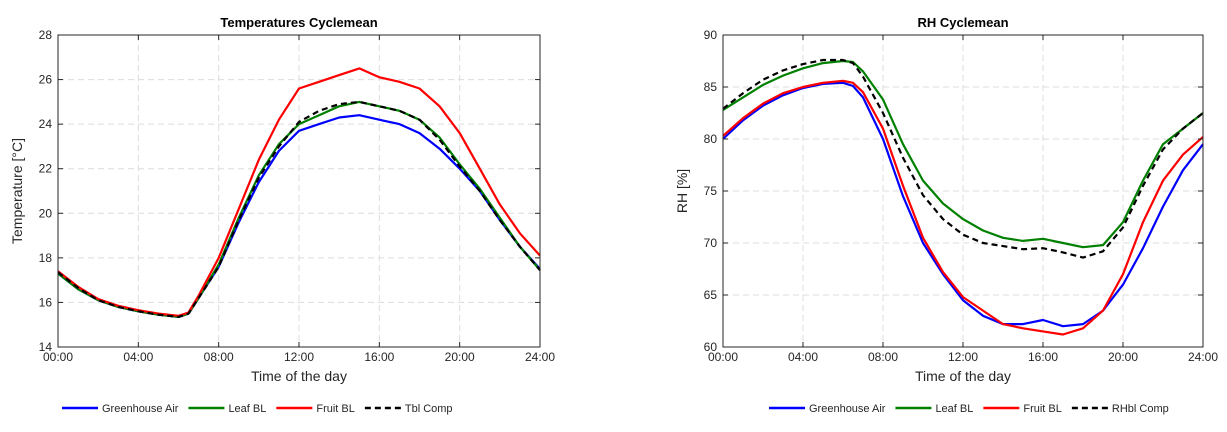 This screenshot has height=432, width=1227. What do you see at coordinates (429, 409) in the screenshot?
I see `legend-label: Tbl Comp` at bounding box center [429, 409].